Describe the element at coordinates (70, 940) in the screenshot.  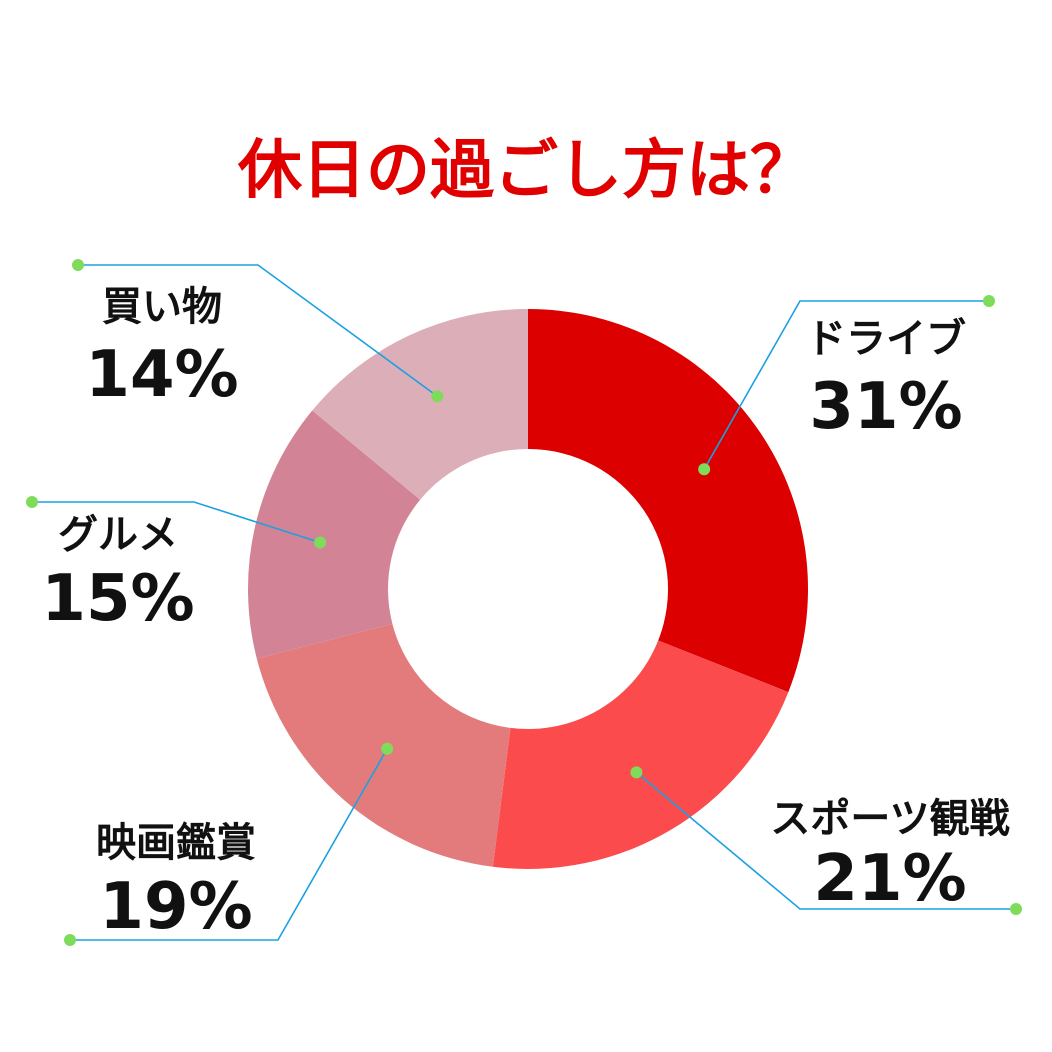
I see `leader-dot-3-end` at that location.